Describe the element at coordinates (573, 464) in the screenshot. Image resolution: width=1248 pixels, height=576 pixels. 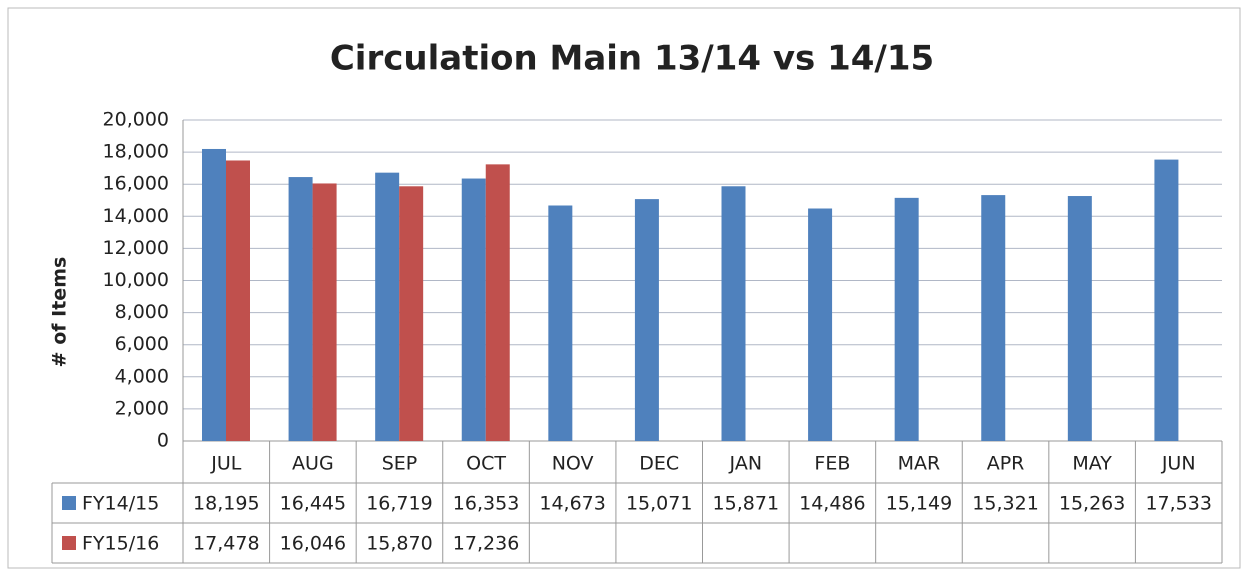
I see `x-tick-label: NOV` at that location.